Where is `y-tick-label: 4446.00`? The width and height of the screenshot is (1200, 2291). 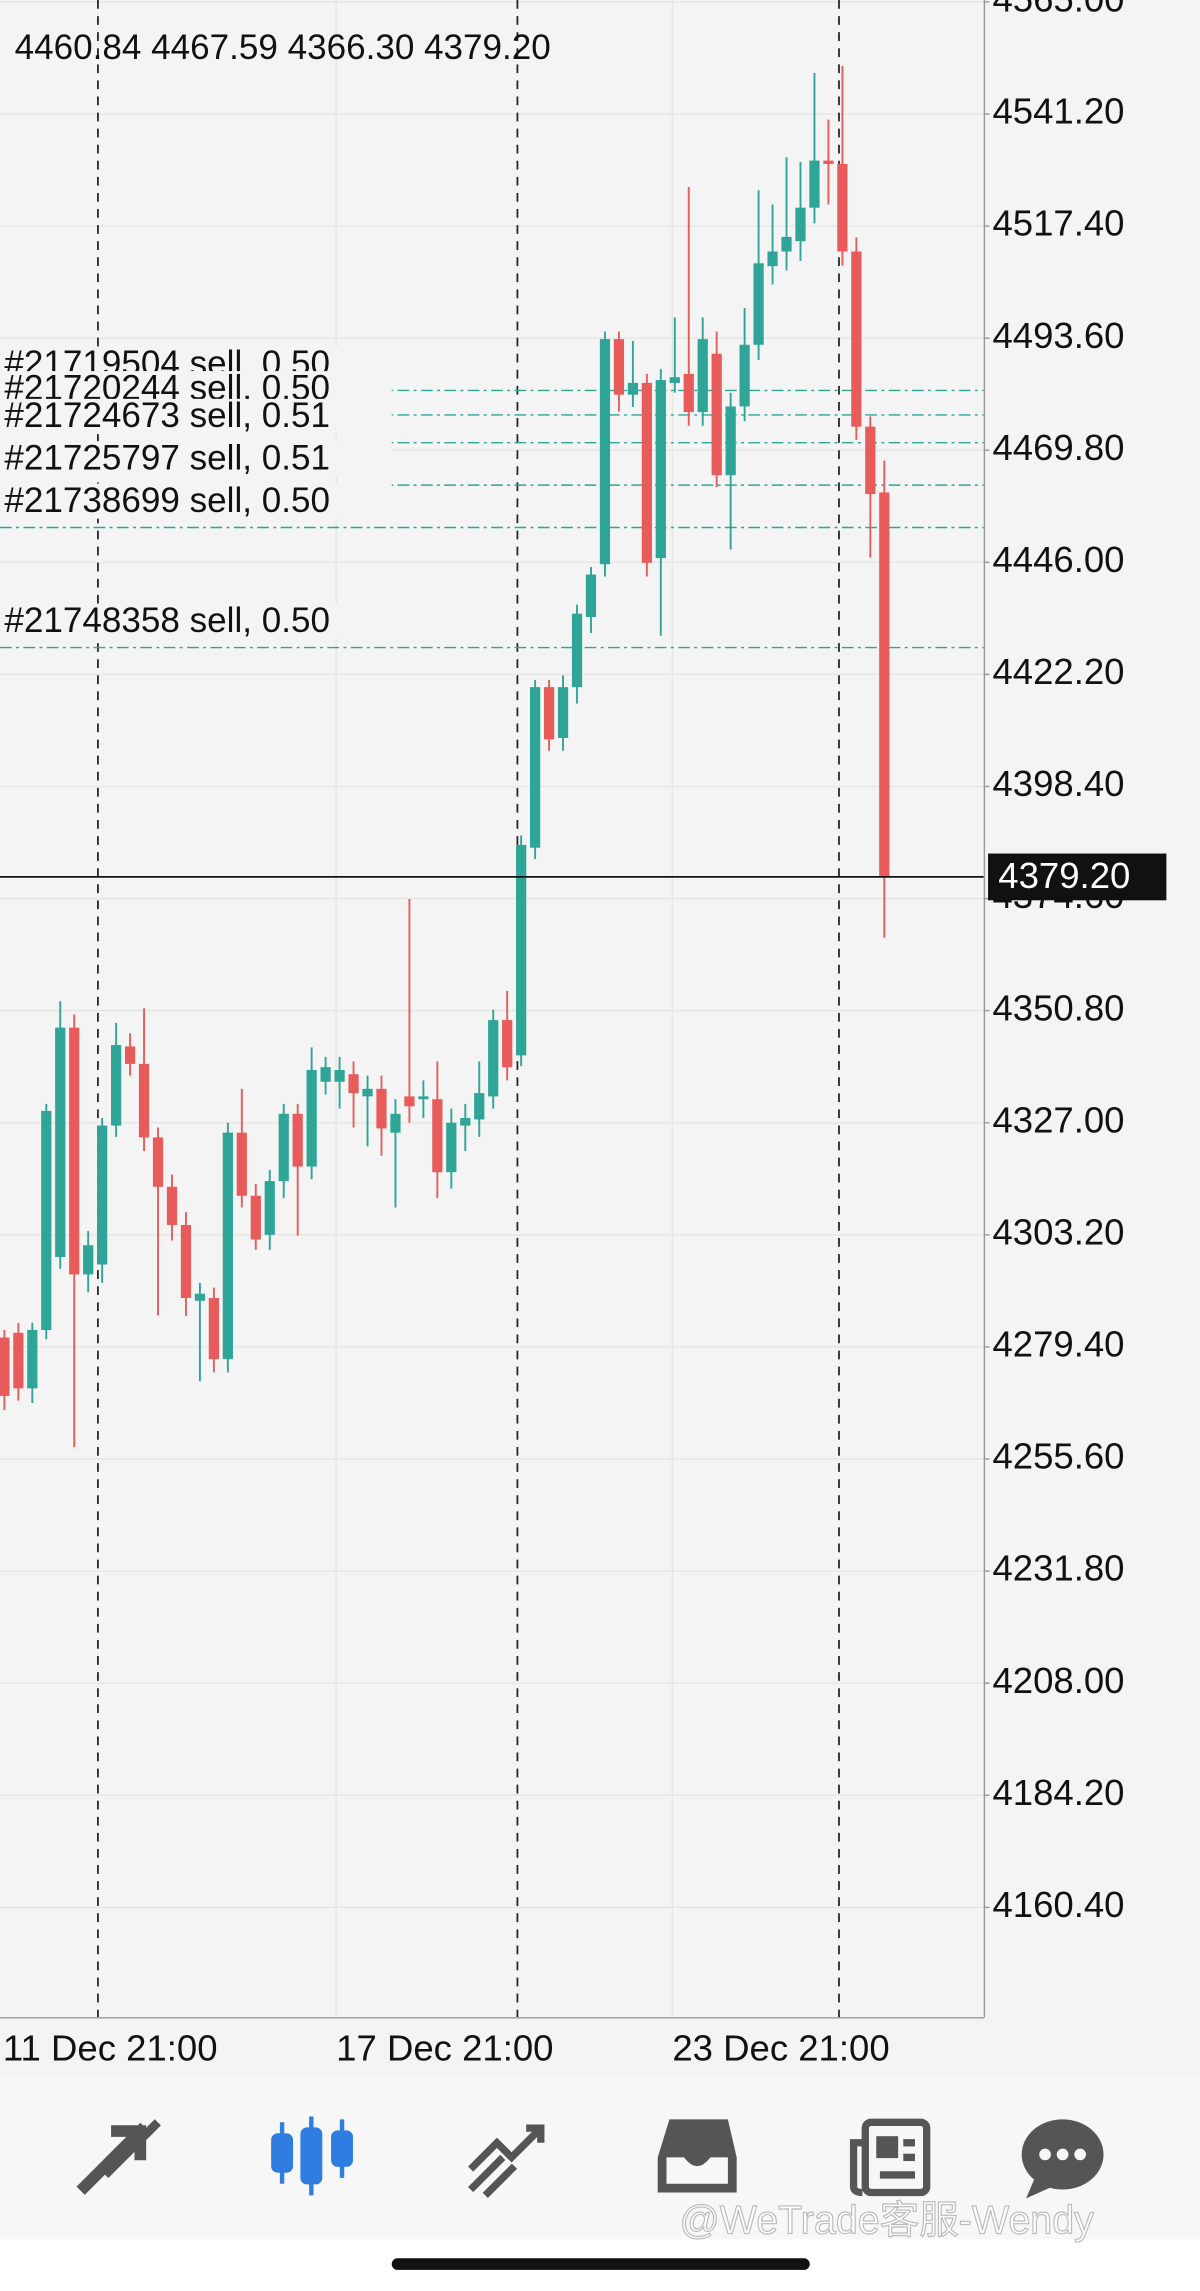
y-tick-label: 4446.00 is located at coordinates (1058, 559).